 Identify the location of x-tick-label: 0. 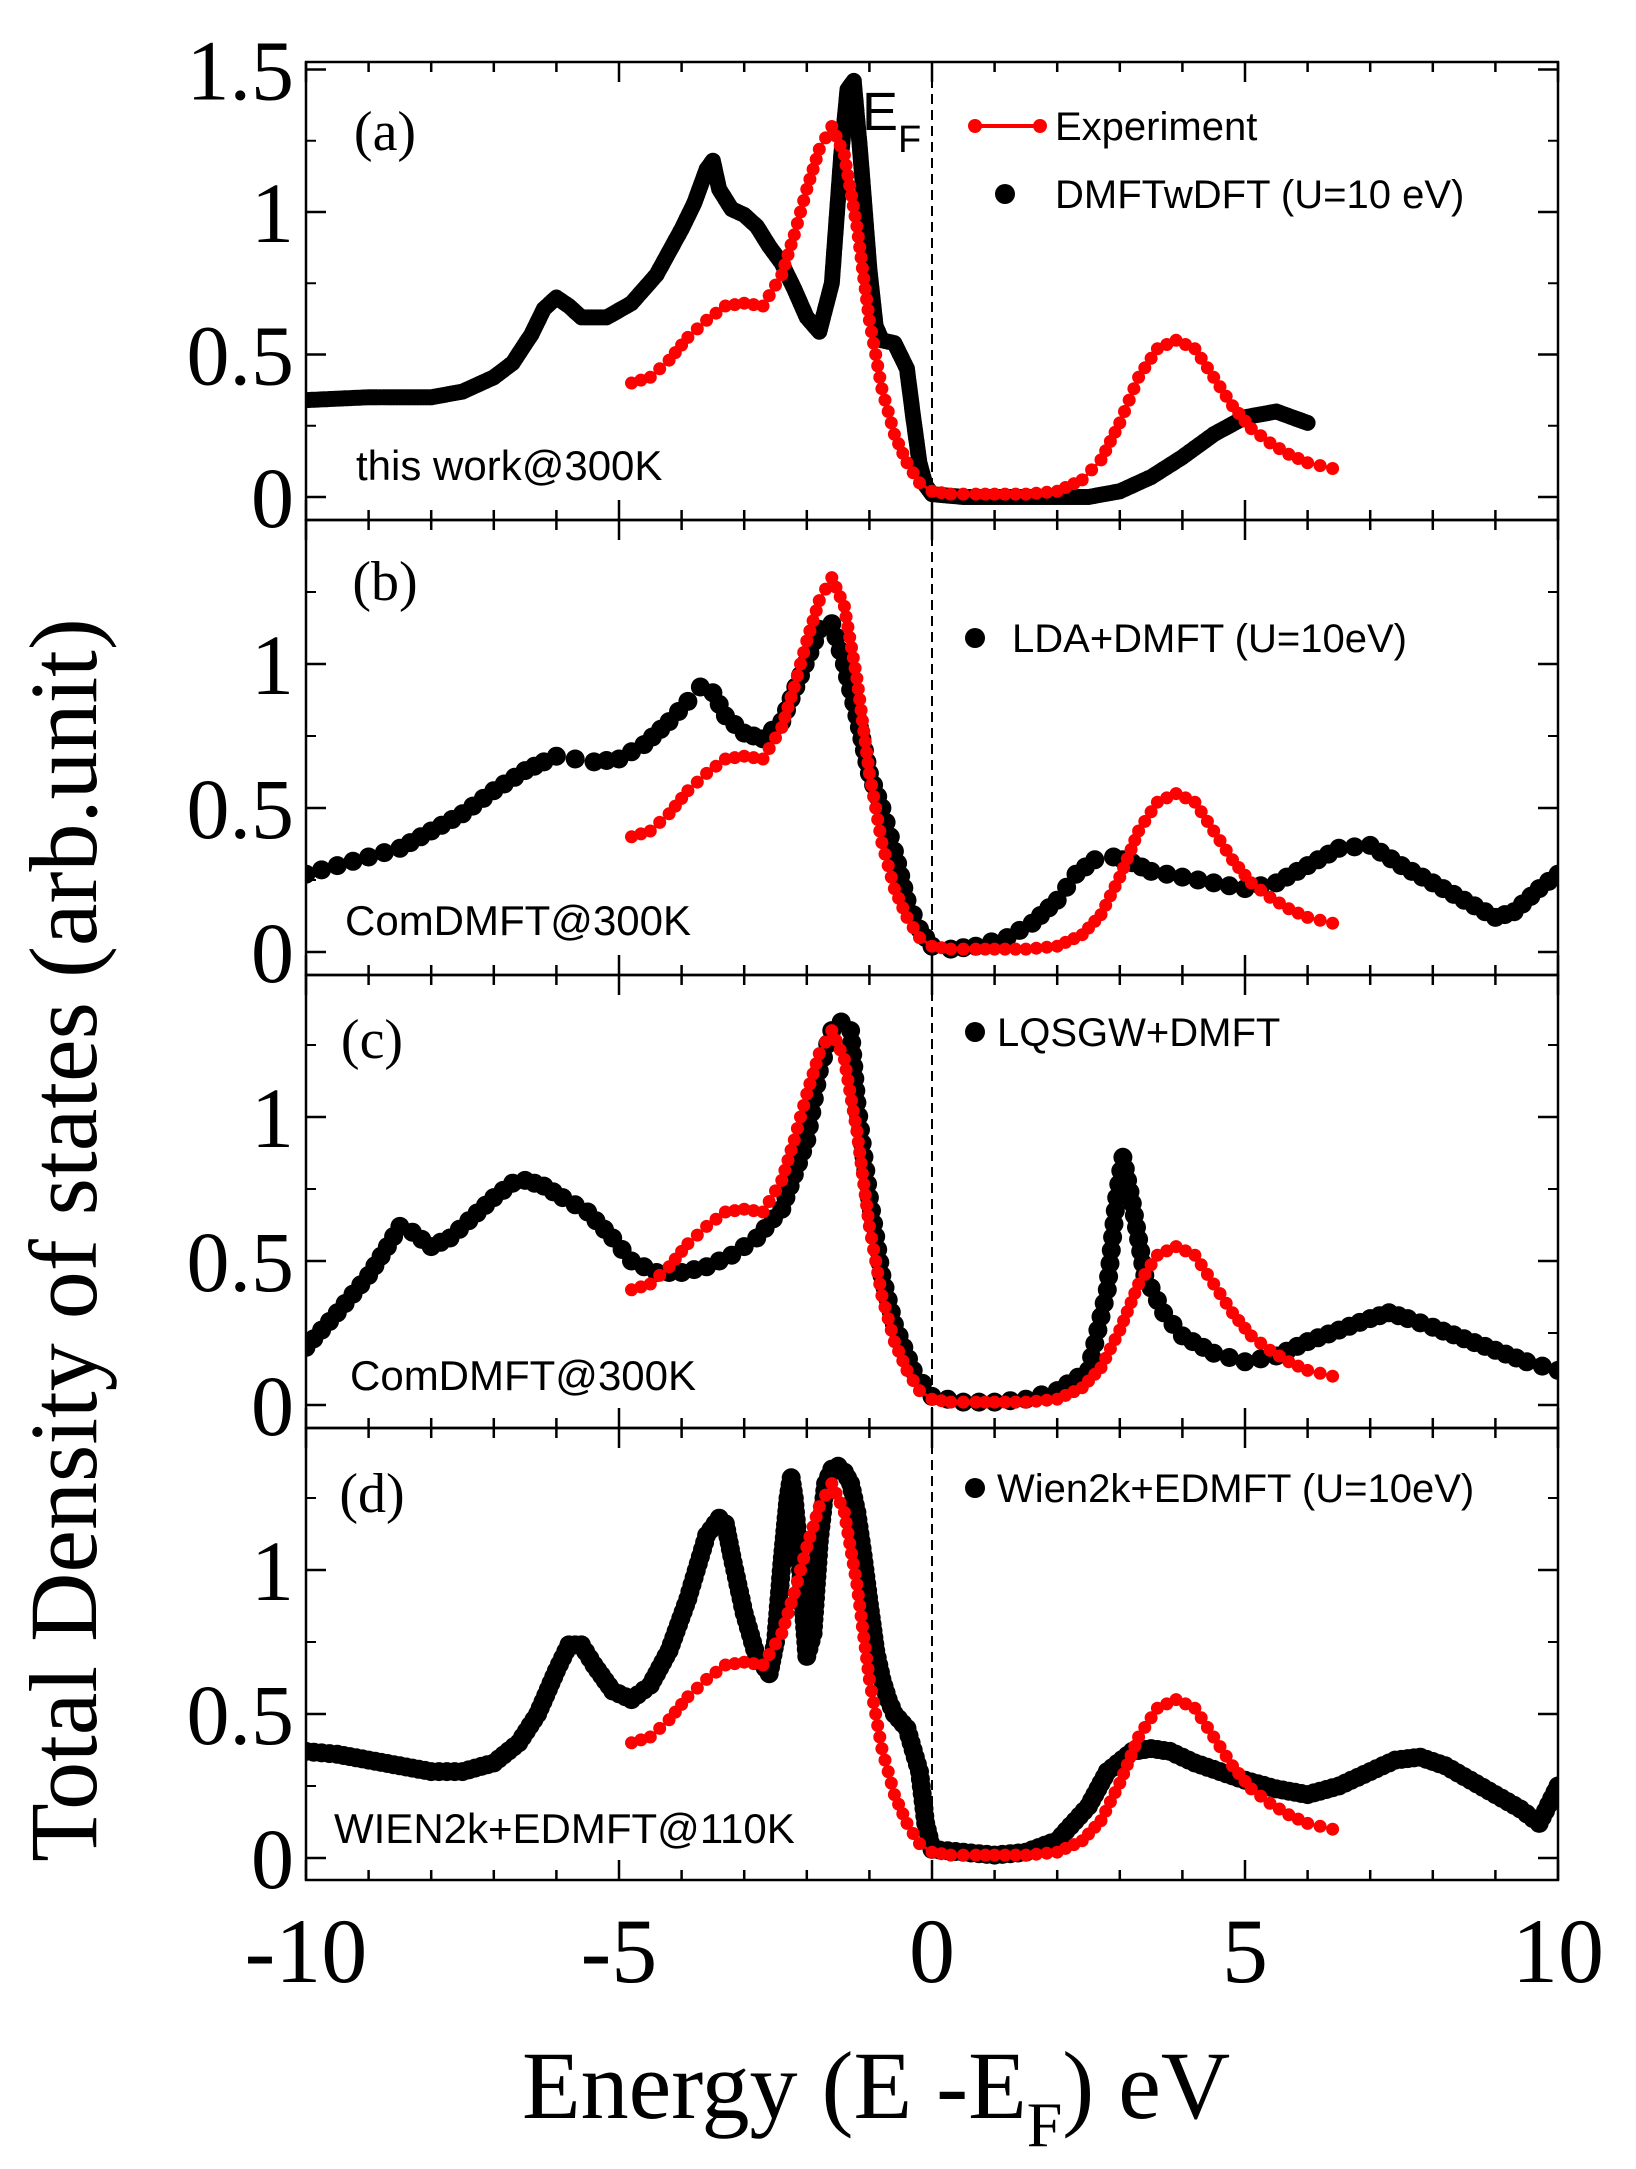
(932, 1951).